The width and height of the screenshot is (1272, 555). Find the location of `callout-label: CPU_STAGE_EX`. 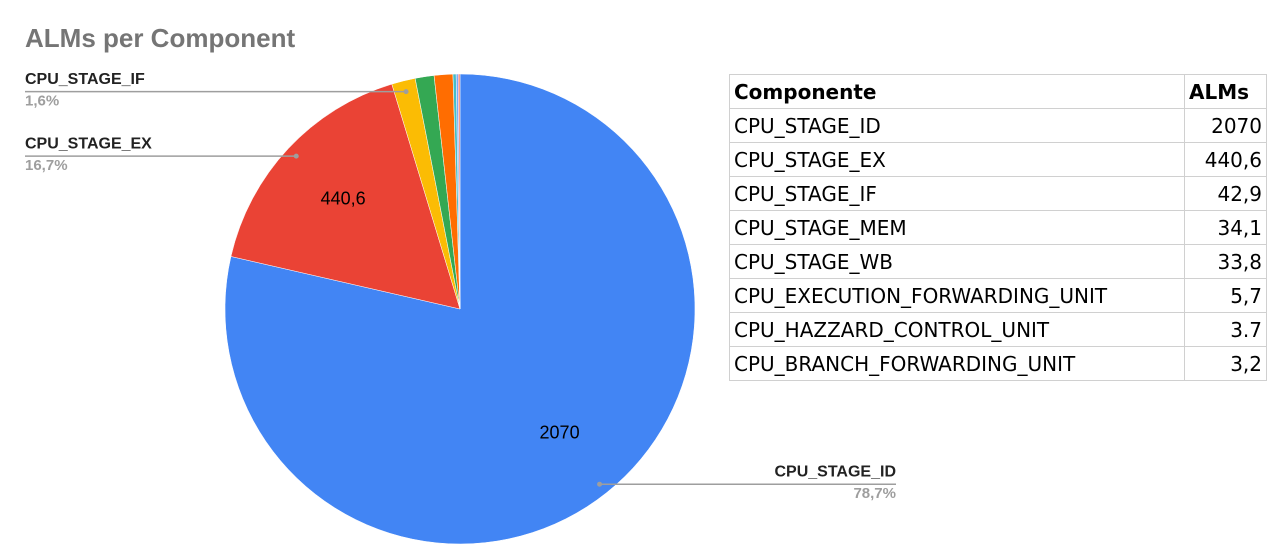

callout-label: CPU_STAGE_EX is located at coordinates (88, 143).